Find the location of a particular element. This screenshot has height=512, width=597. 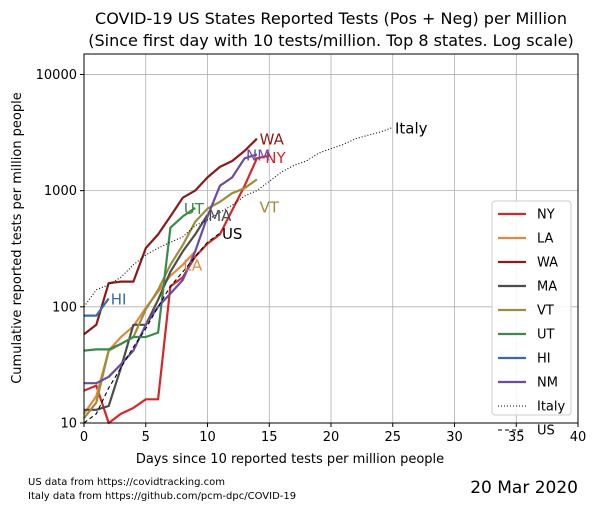

legend-label-nm: NM is located at coordinates (547, 383).